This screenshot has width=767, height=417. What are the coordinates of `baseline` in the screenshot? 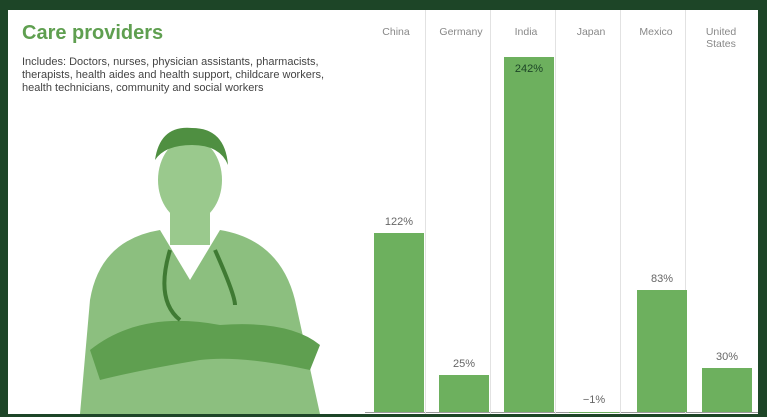 It's located at (561, 412).